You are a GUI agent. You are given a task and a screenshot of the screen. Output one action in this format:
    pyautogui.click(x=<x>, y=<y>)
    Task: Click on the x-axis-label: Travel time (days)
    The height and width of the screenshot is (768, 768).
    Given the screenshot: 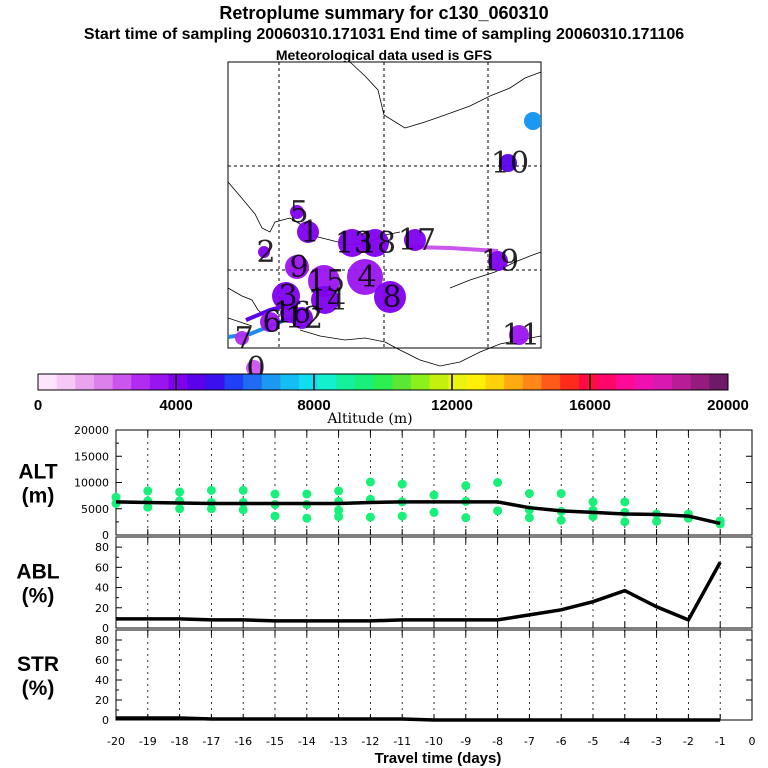 What is the action you would take?
    pyautogui.click(x=438, y=758)
    